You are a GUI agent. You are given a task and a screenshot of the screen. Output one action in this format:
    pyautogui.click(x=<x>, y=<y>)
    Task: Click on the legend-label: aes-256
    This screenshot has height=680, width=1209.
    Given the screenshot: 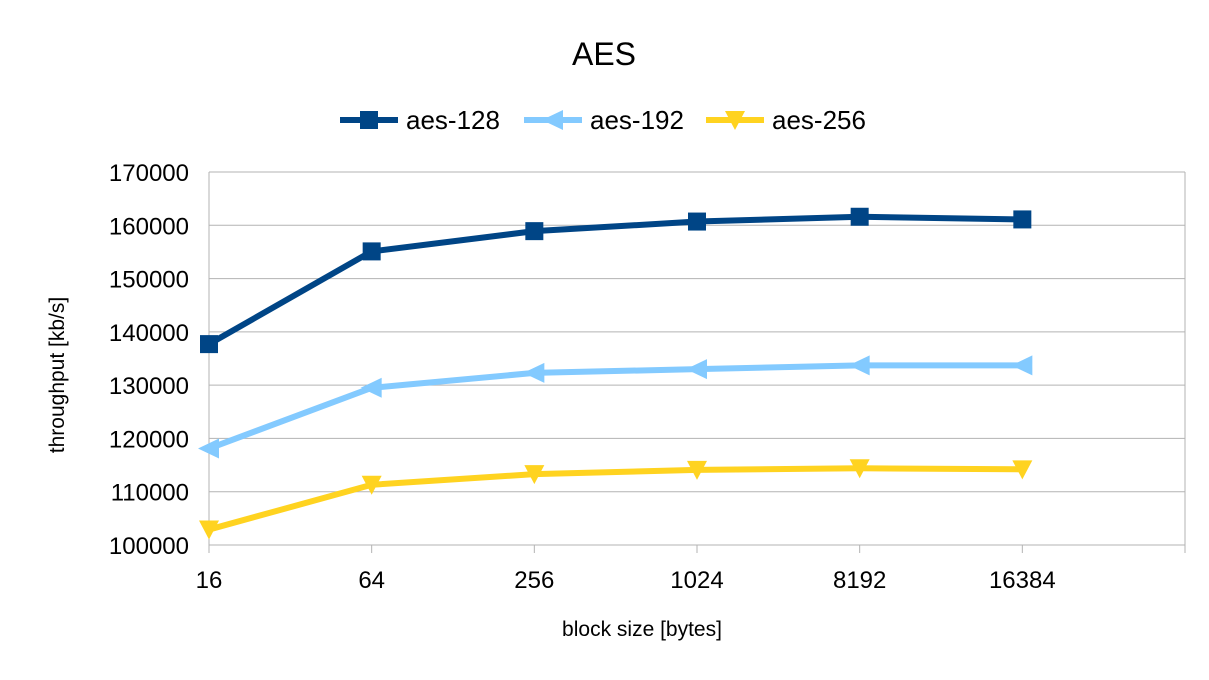 What is the action you would take?
    pyautogui.click(x=819, y=120)
    